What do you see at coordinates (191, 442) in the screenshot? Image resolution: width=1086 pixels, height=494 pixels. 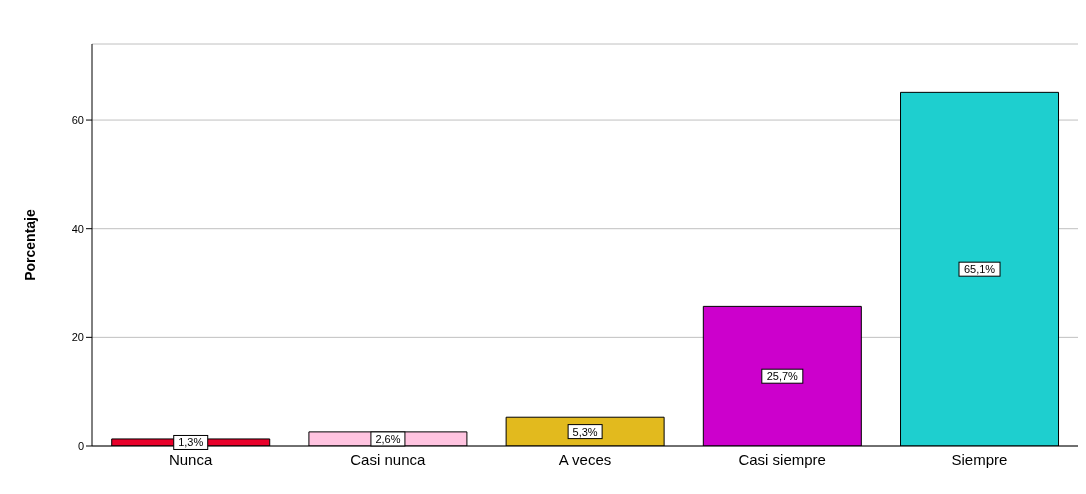 I see `data-label: 1,3%` at bounding box center [191, 442].